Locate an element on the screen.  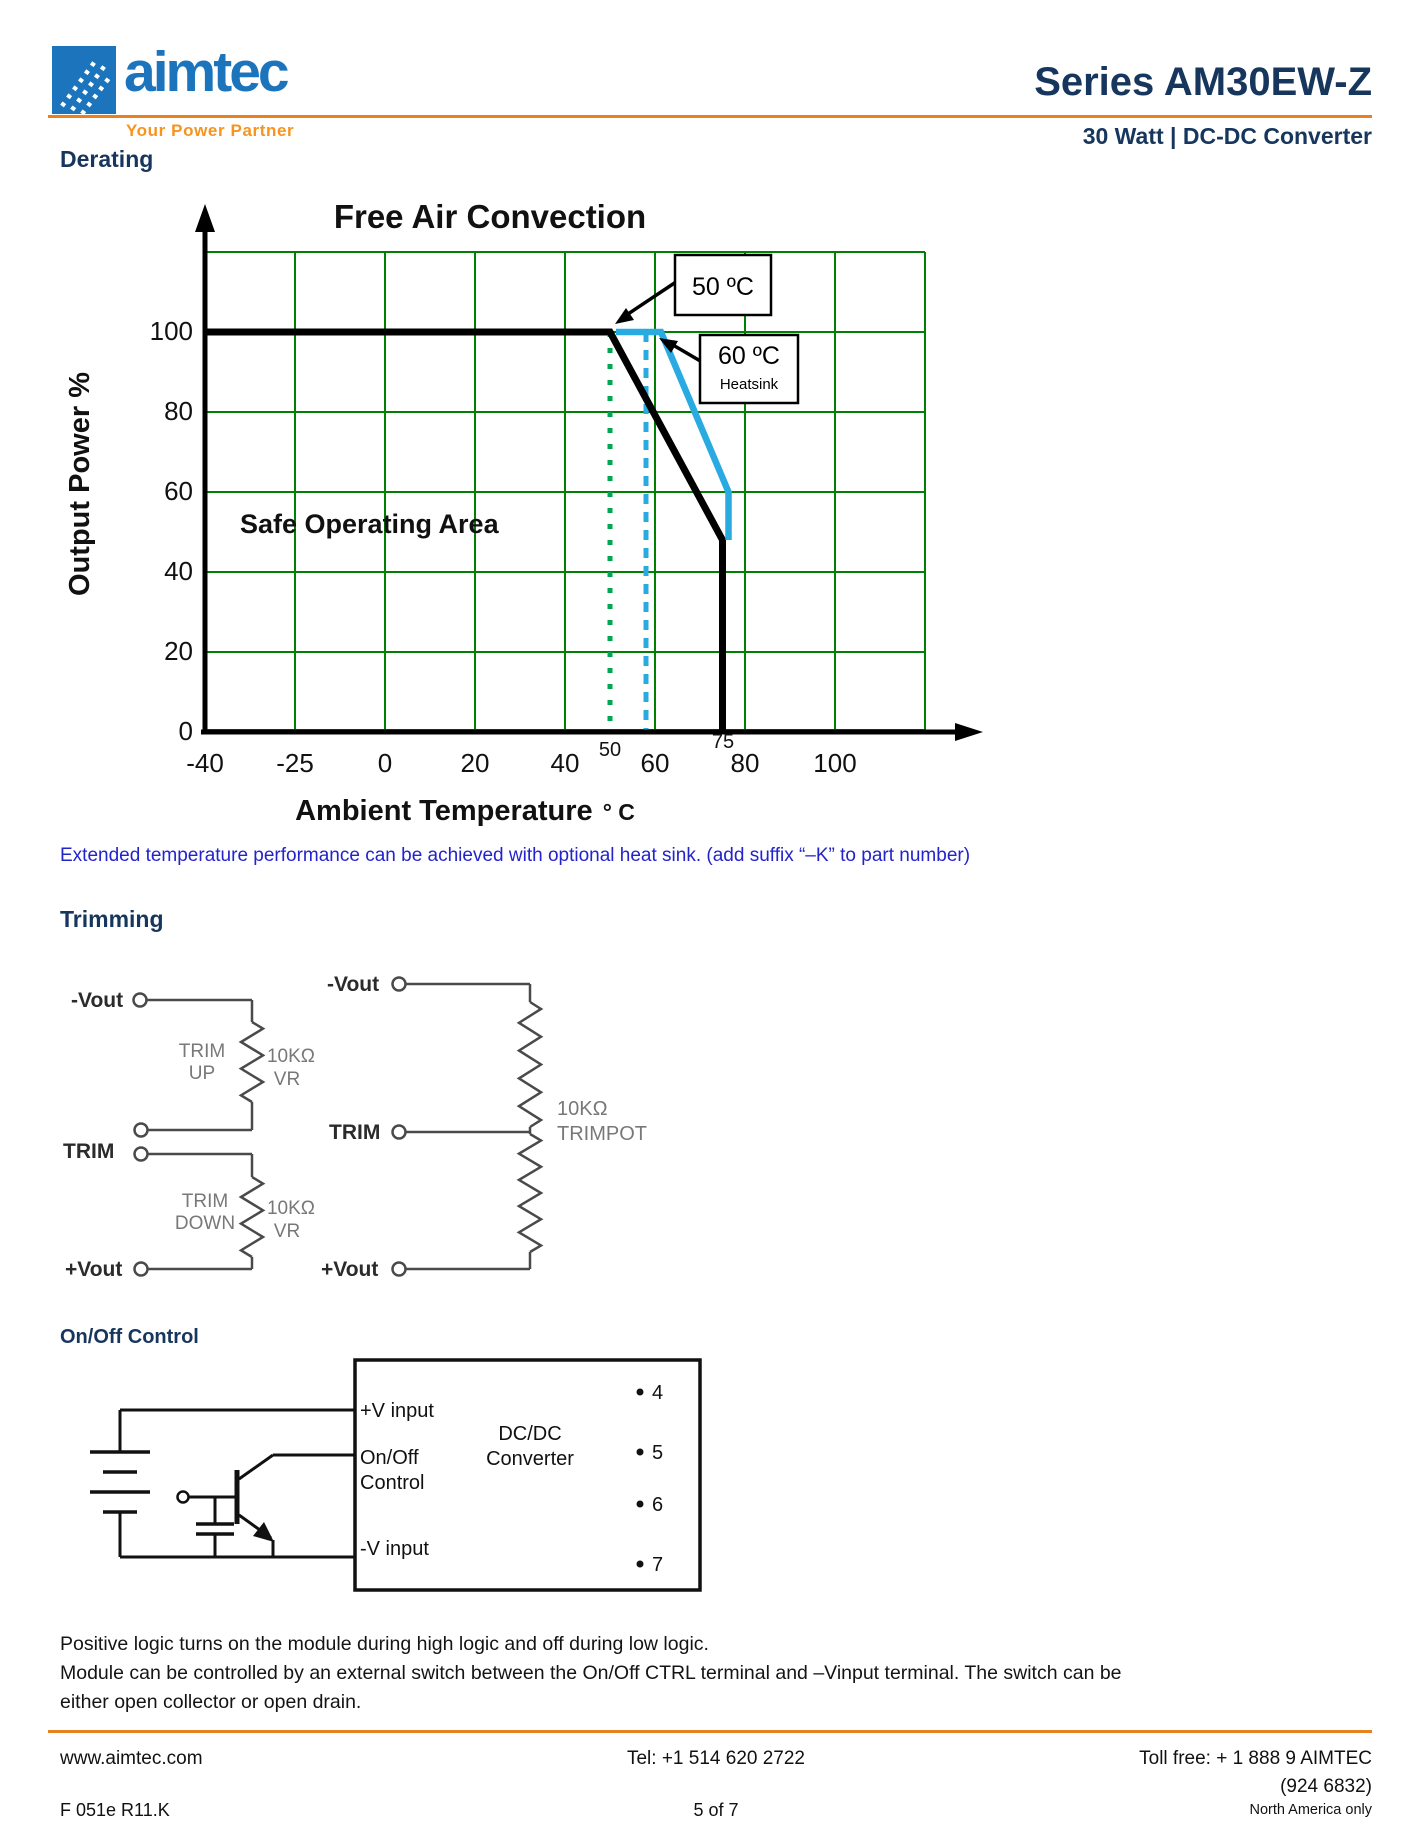
x-axis-unit: ° C is located at coordinates (619, 812).